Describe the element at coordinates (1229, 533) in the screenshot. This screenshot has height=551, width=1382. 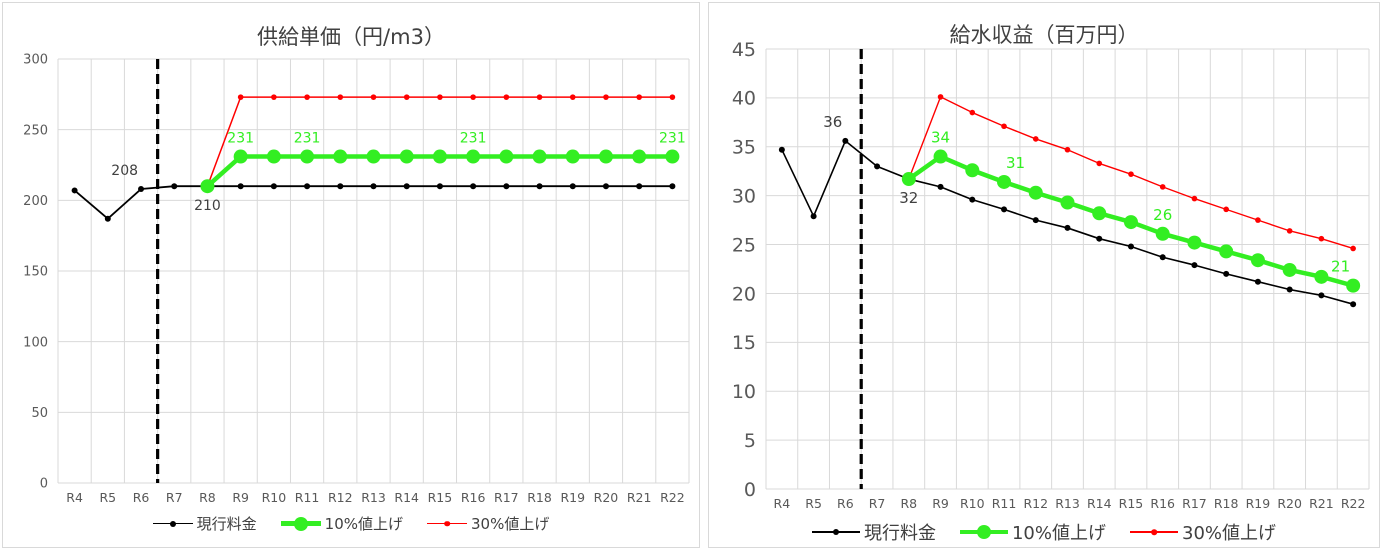
I see `legend-label: 30%値上げ` at that location.